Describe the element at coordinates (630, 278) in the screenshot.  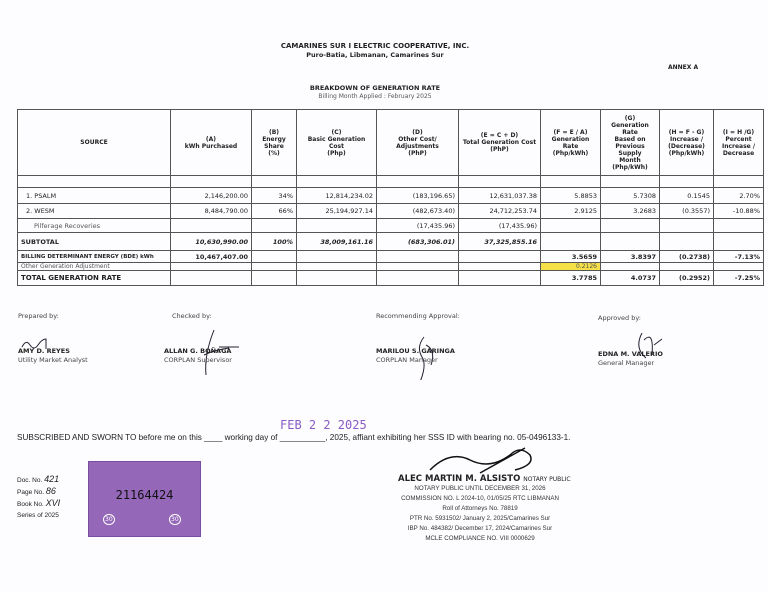
I see `cell-value: 4.0737` at that location.